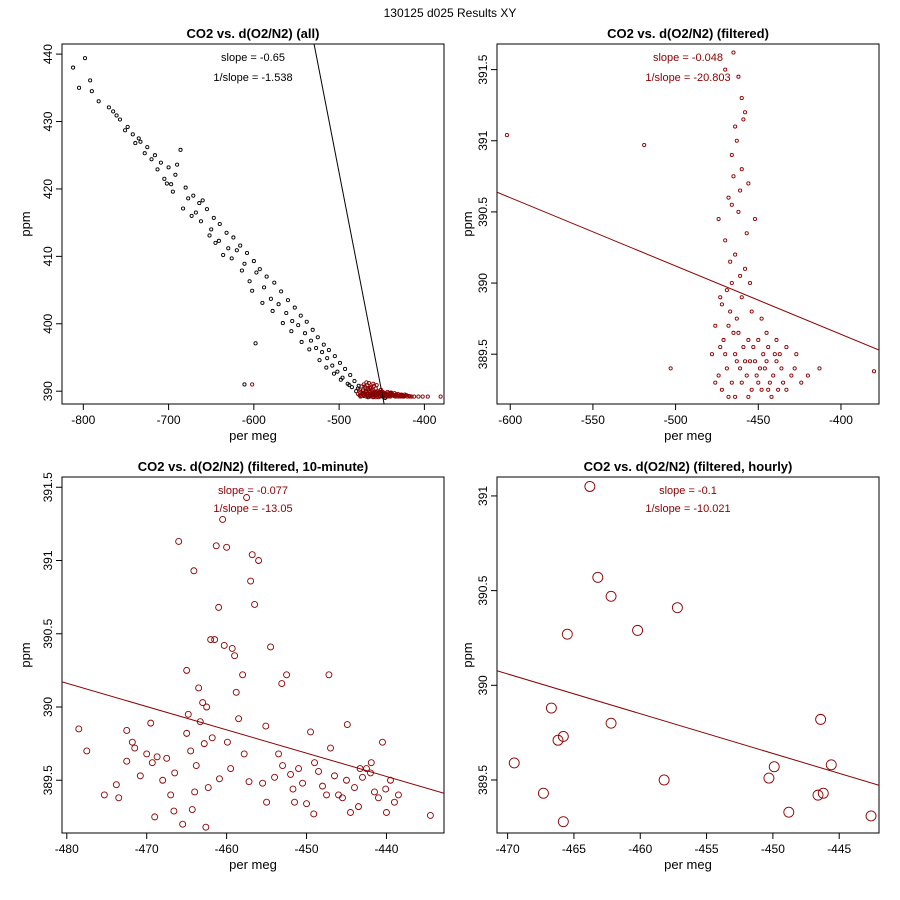 The height and width of the screenshot is (900, 900). I want to click on y-tick-label: 390, so click(48, 707).